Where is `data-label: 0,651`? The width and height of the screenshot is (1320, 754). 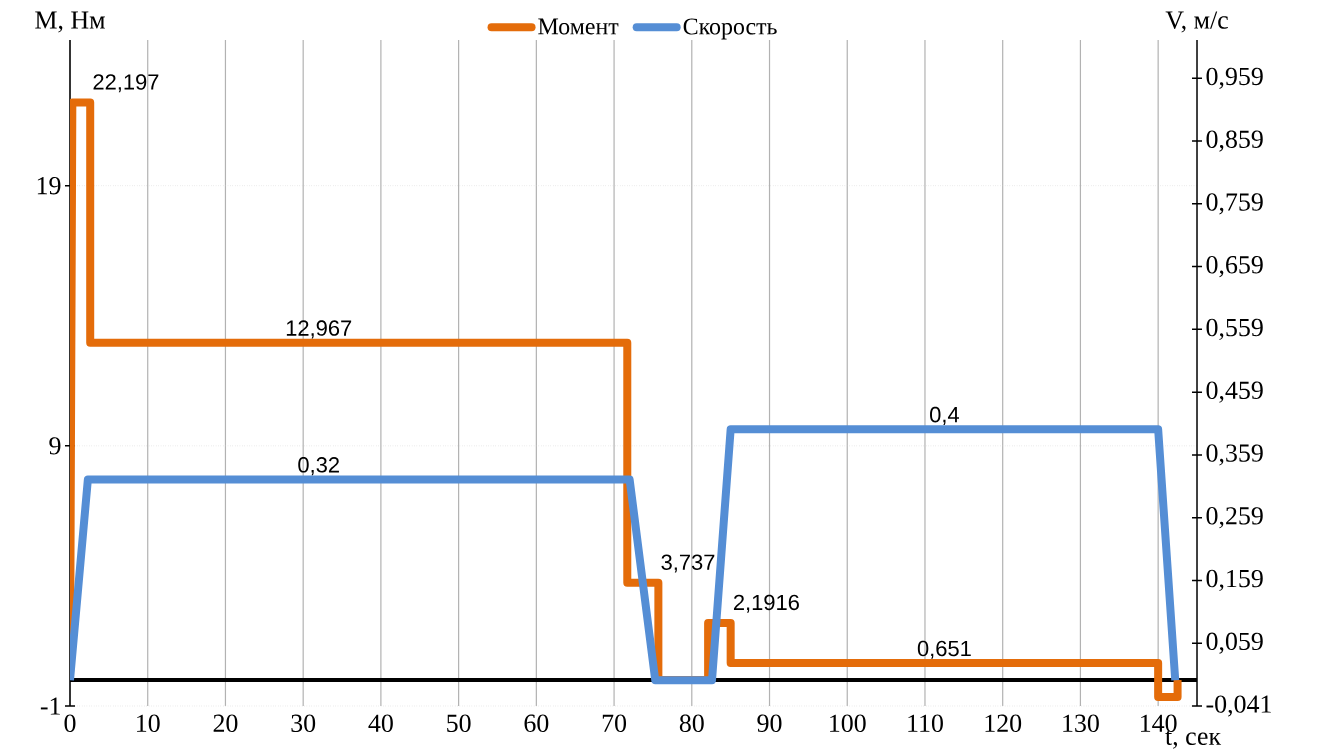 data-label: 0,651 is located at coordinates (944, 649).